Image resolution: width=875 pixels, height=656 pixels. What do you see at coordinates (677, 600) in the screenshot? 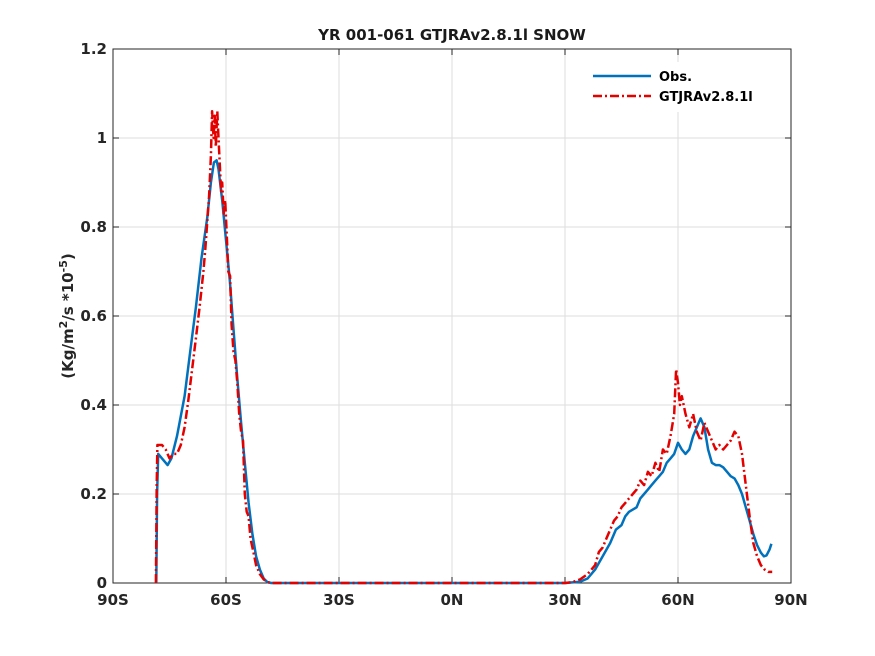
I see `x-tick-label: 60N` at bounding box center [677, 600].